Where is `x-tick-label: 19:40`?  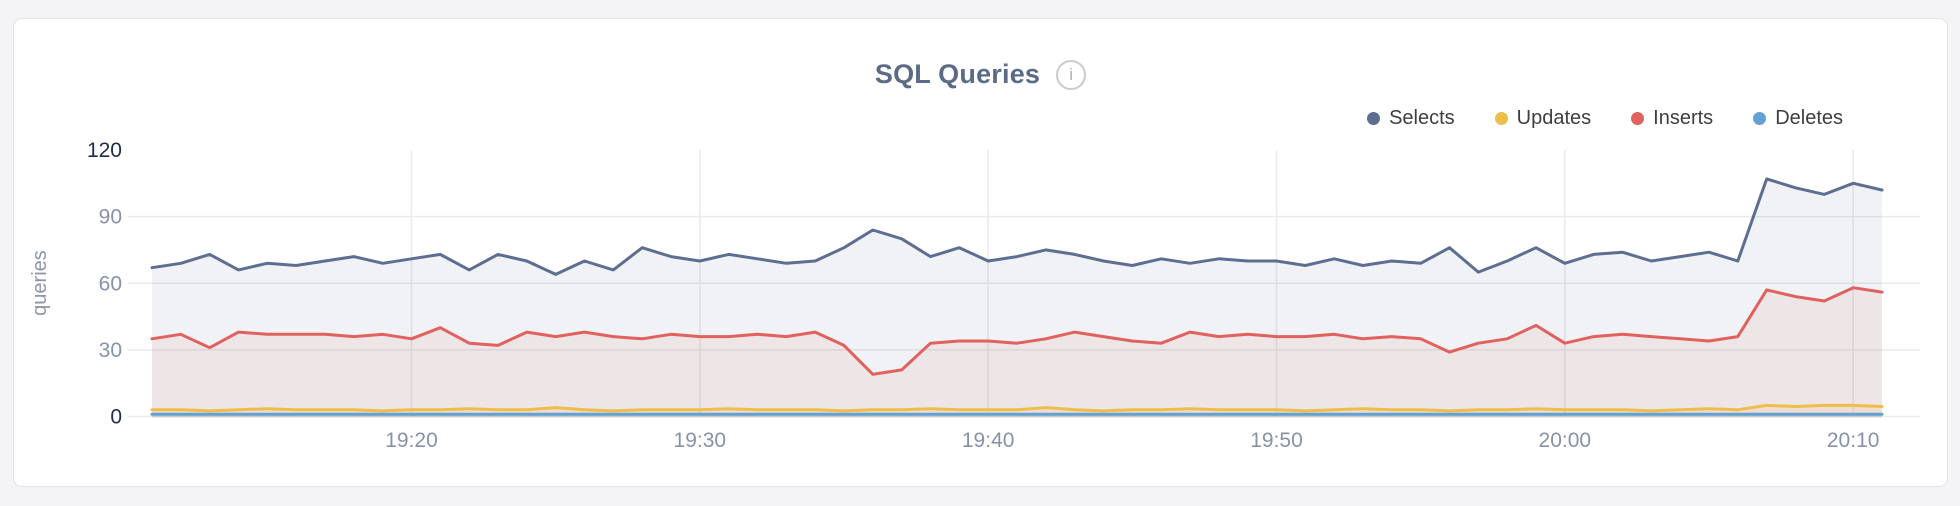
x-tick-label: 19:40 is located at coordinates (988, 440).